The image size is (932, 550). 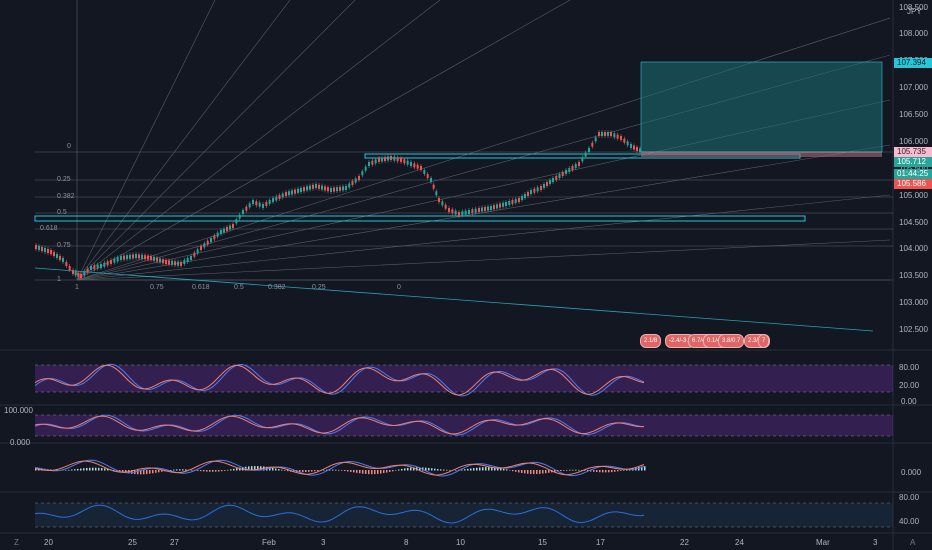 I want to click on long-position-stop, so click(x=761, y=154).